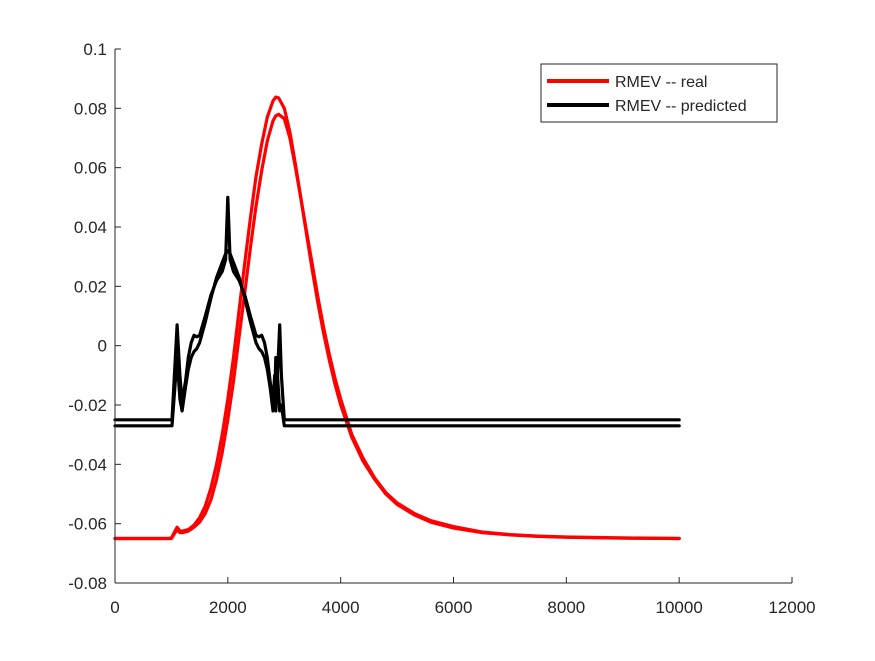 The width and height of the screenshot is (875, 661). I want to click on y-tick-label: 0.04, so click(90, 227).